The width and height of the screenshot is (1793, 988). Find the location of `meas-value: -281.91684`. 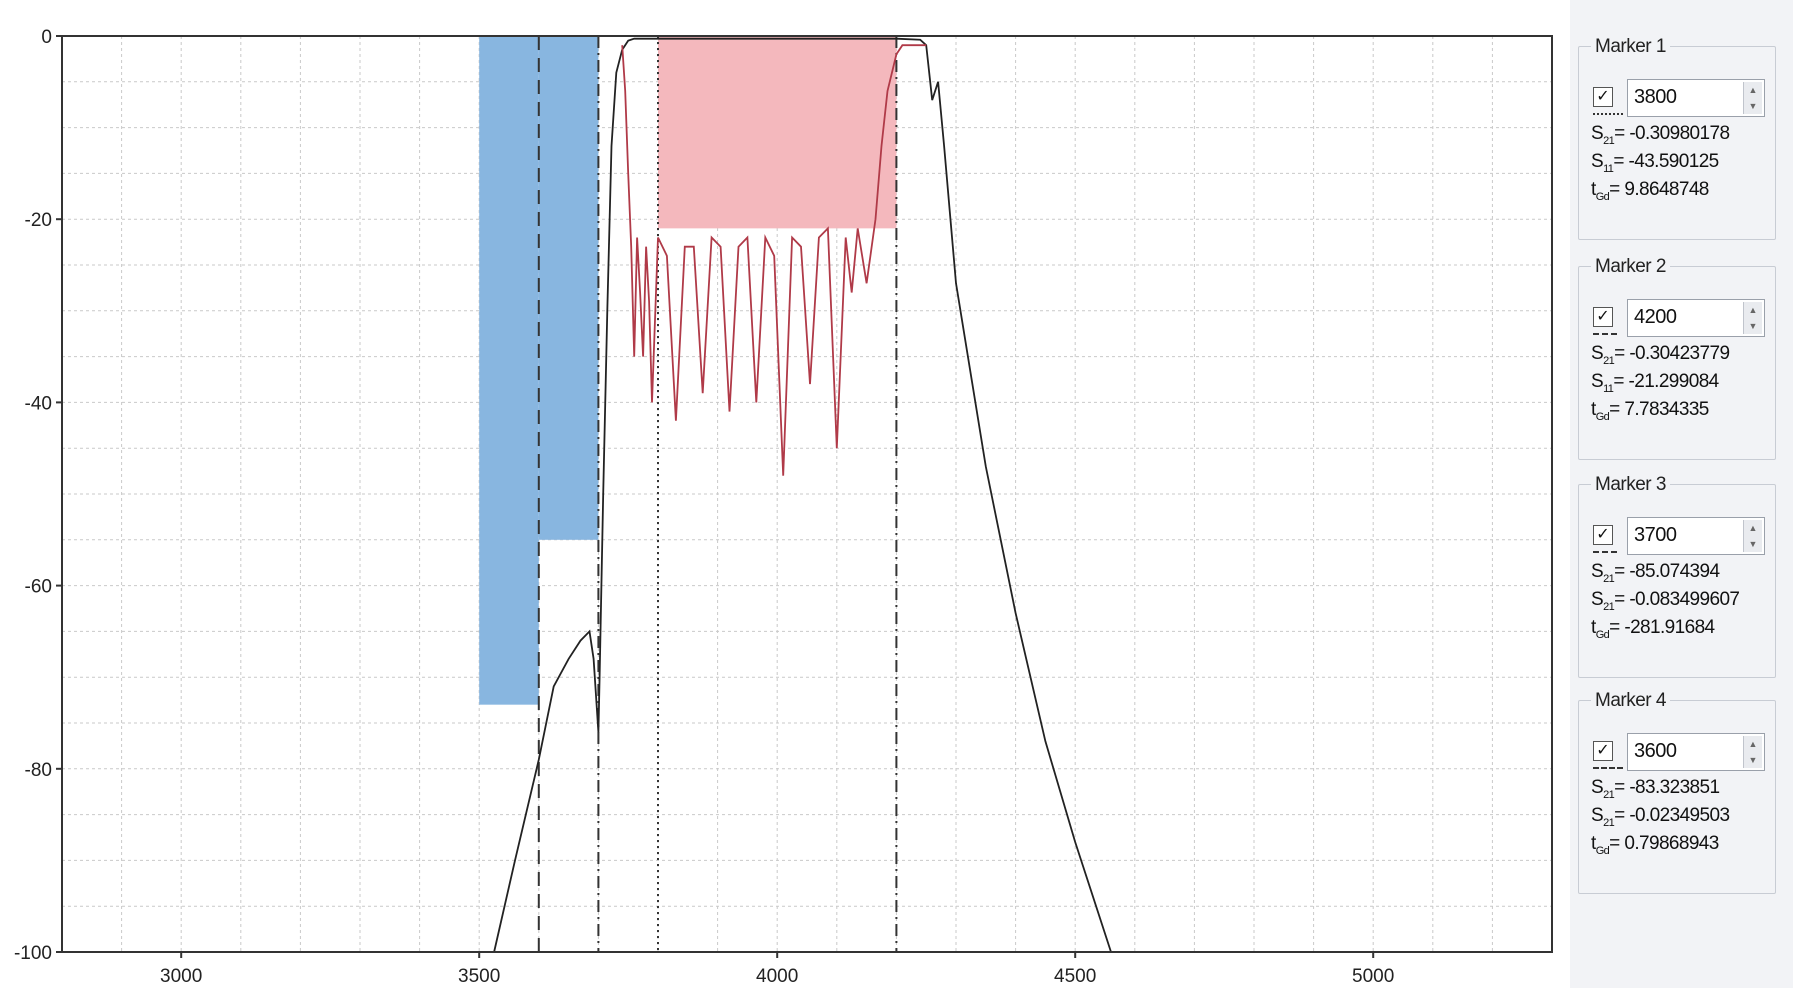

meas-value: -281.91684 is located at coordinates (1669, 627).